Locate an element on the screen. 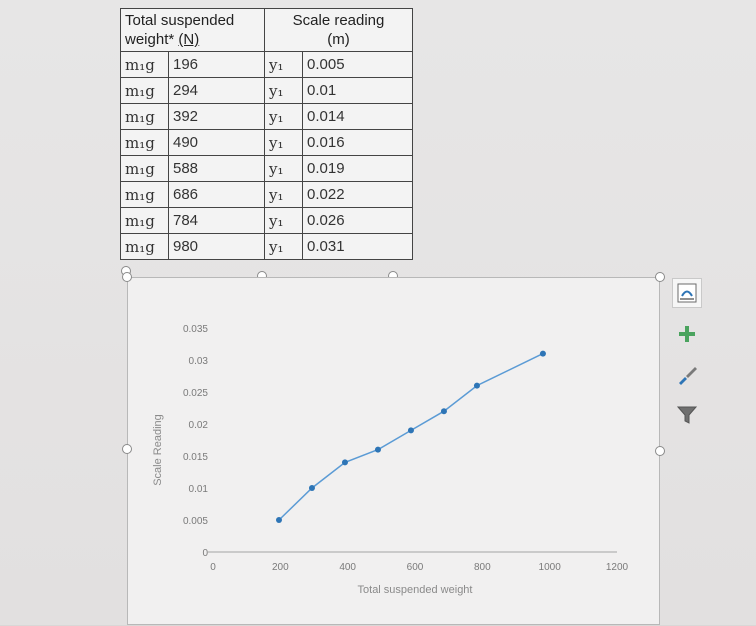  table-row: m₁g 588 y₁ 0.019 is located at coordinates (267, 168).